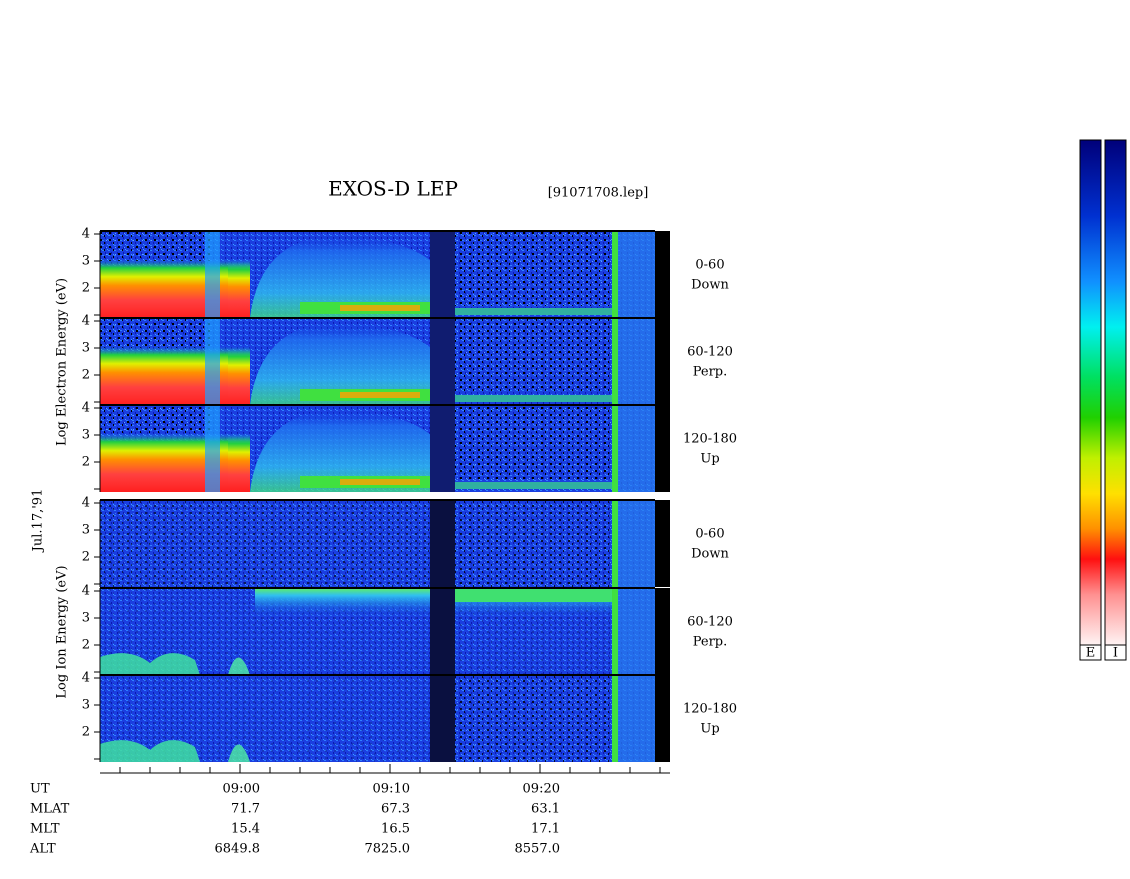  What do you see at coordinates (545, 809) in the screenshot?
I see `ephemeris-value: 63.1` at bounding box center [545, 809].